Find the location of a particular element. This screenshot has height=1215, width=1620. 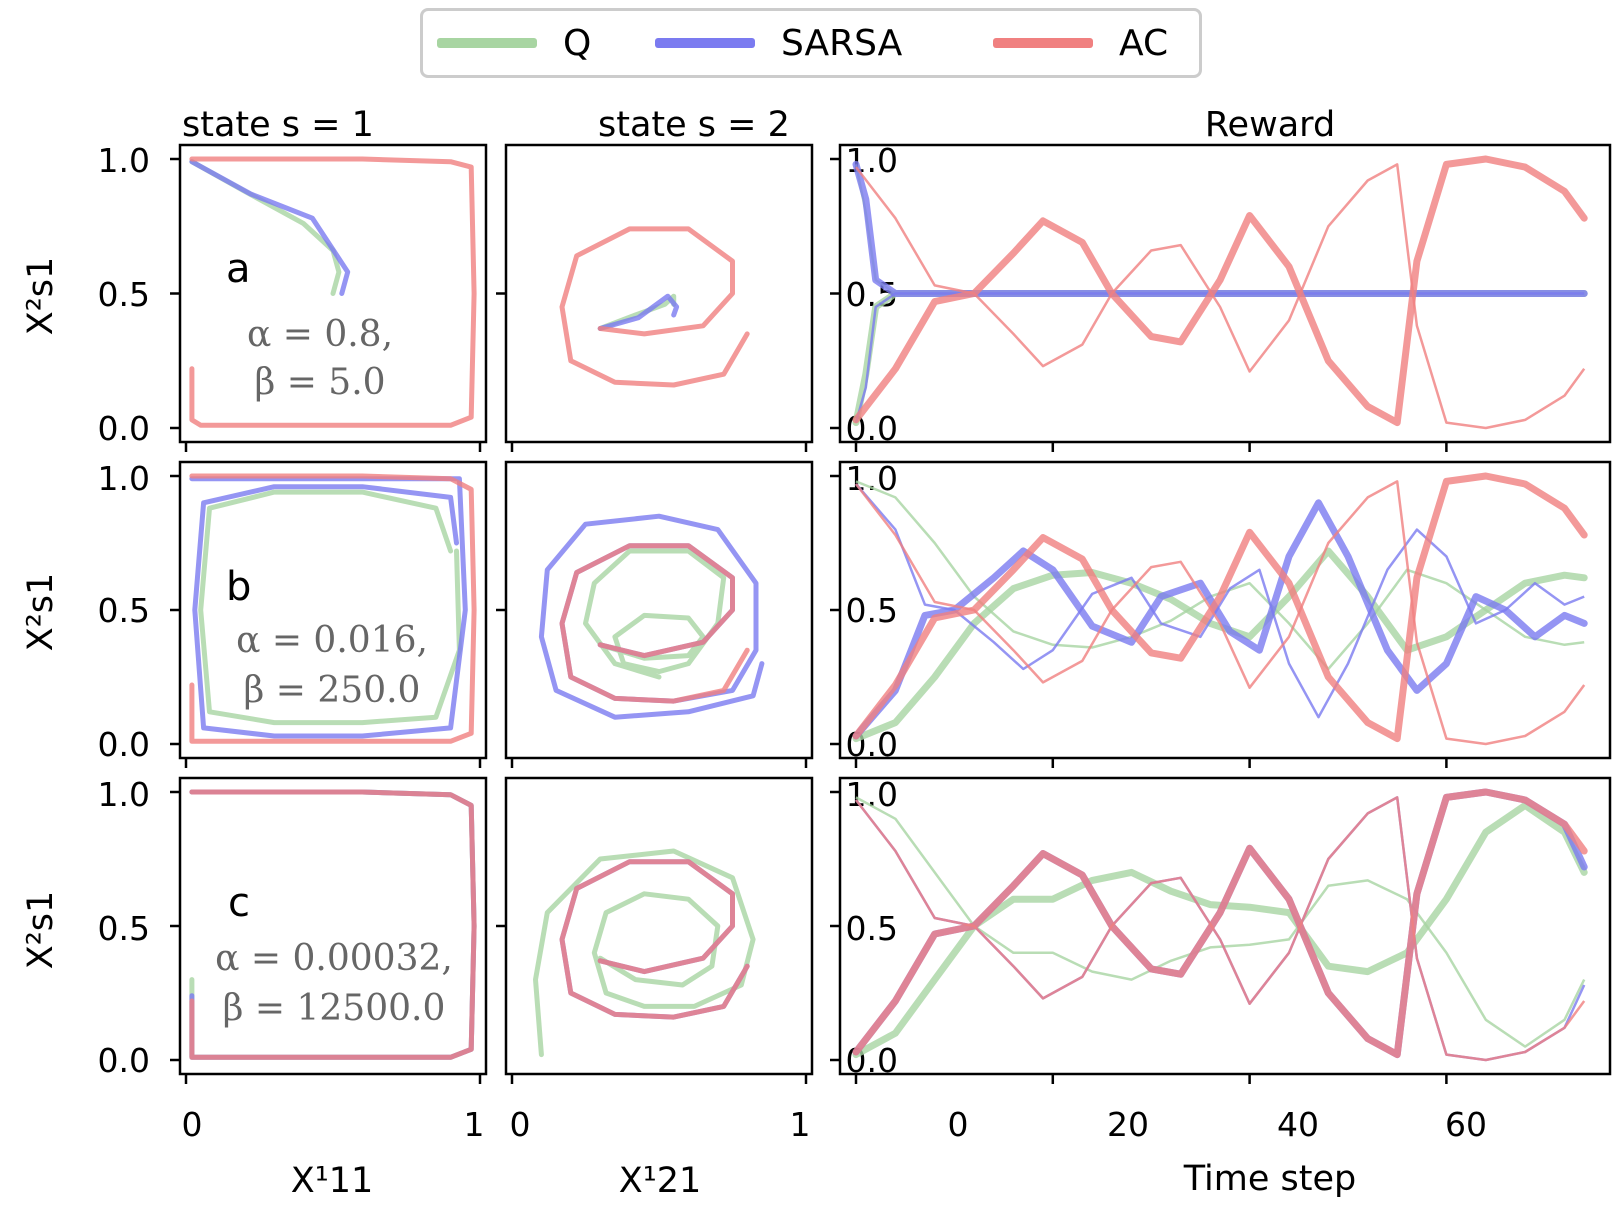

ytick-c-0.0: 0.0 is located at coordinates (124, 1060).